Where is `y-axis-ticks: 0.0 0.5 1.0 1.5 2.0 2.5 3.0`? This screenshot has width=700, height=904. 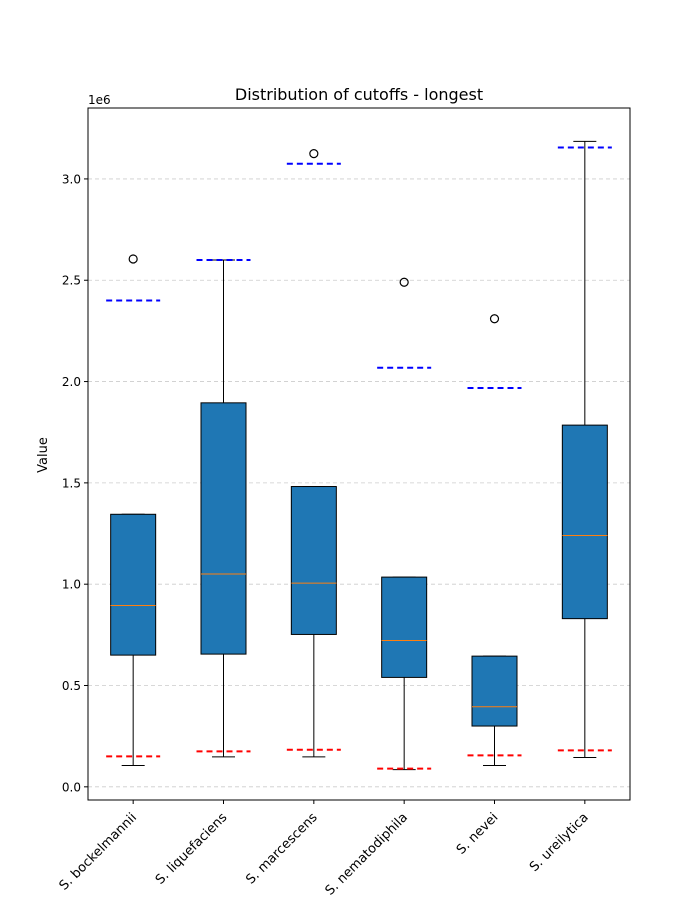 y-axis-ticks: 0.0 0.5 1.0 1.5 2.0 2.5 3.0 is located at coordinates (75, 483).